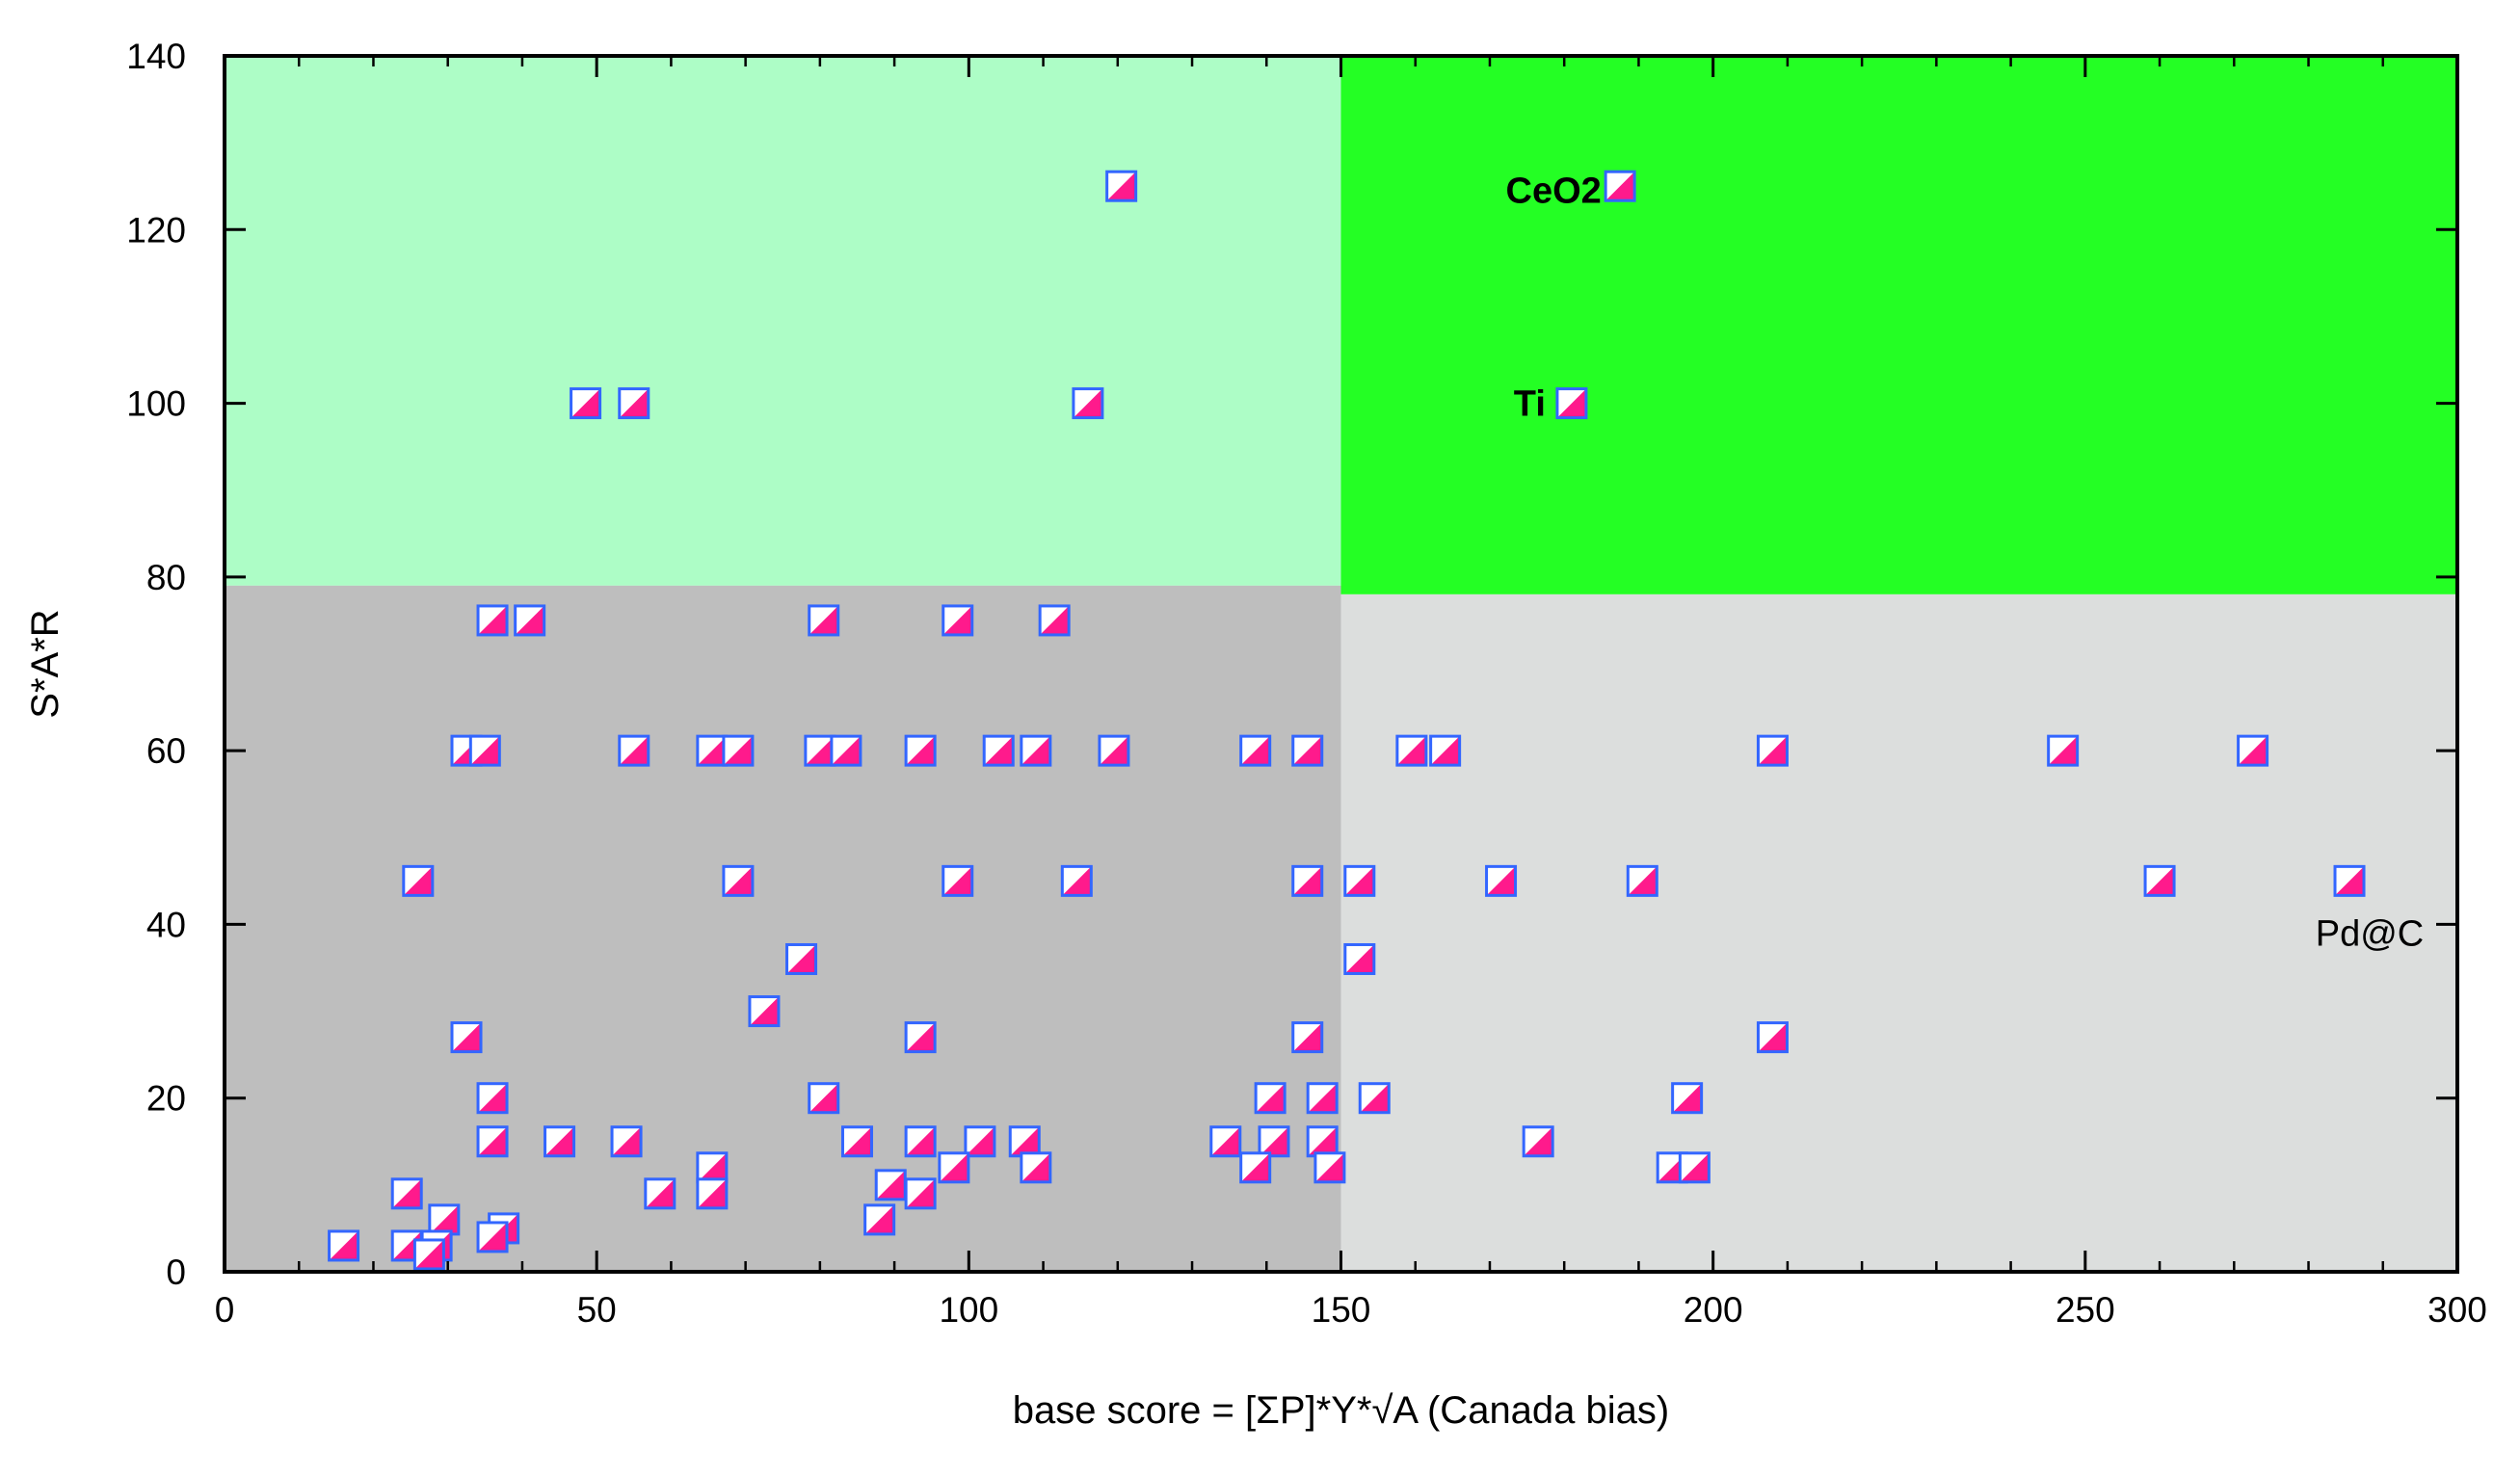  I want to click on annotation-label: Pd@C, so click(2370, 933).